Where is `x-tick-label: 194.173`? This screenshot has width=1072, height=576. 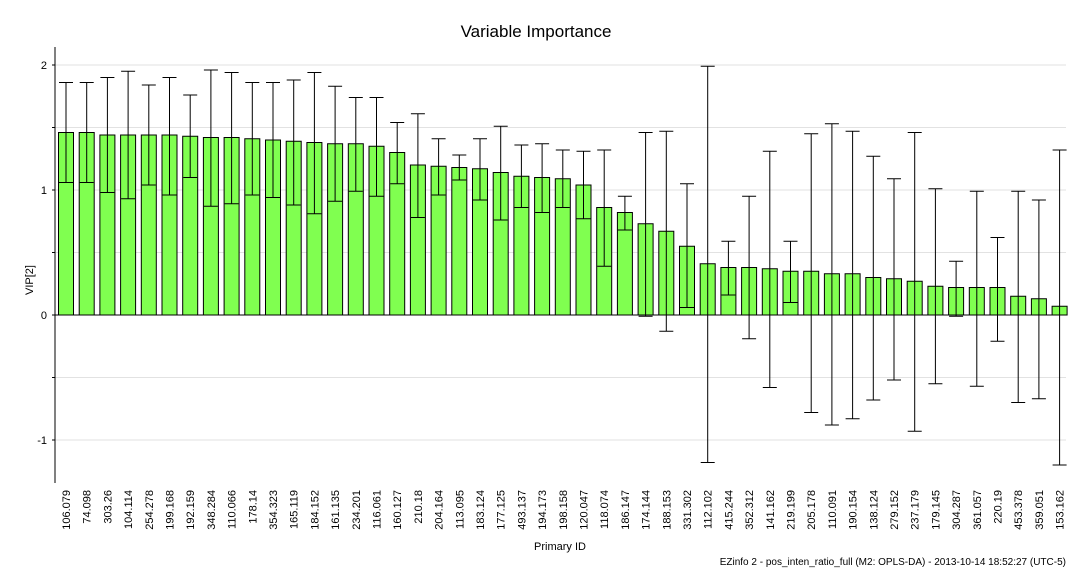
x-tick-label: 194.173 is located at coordinates (543, 510).